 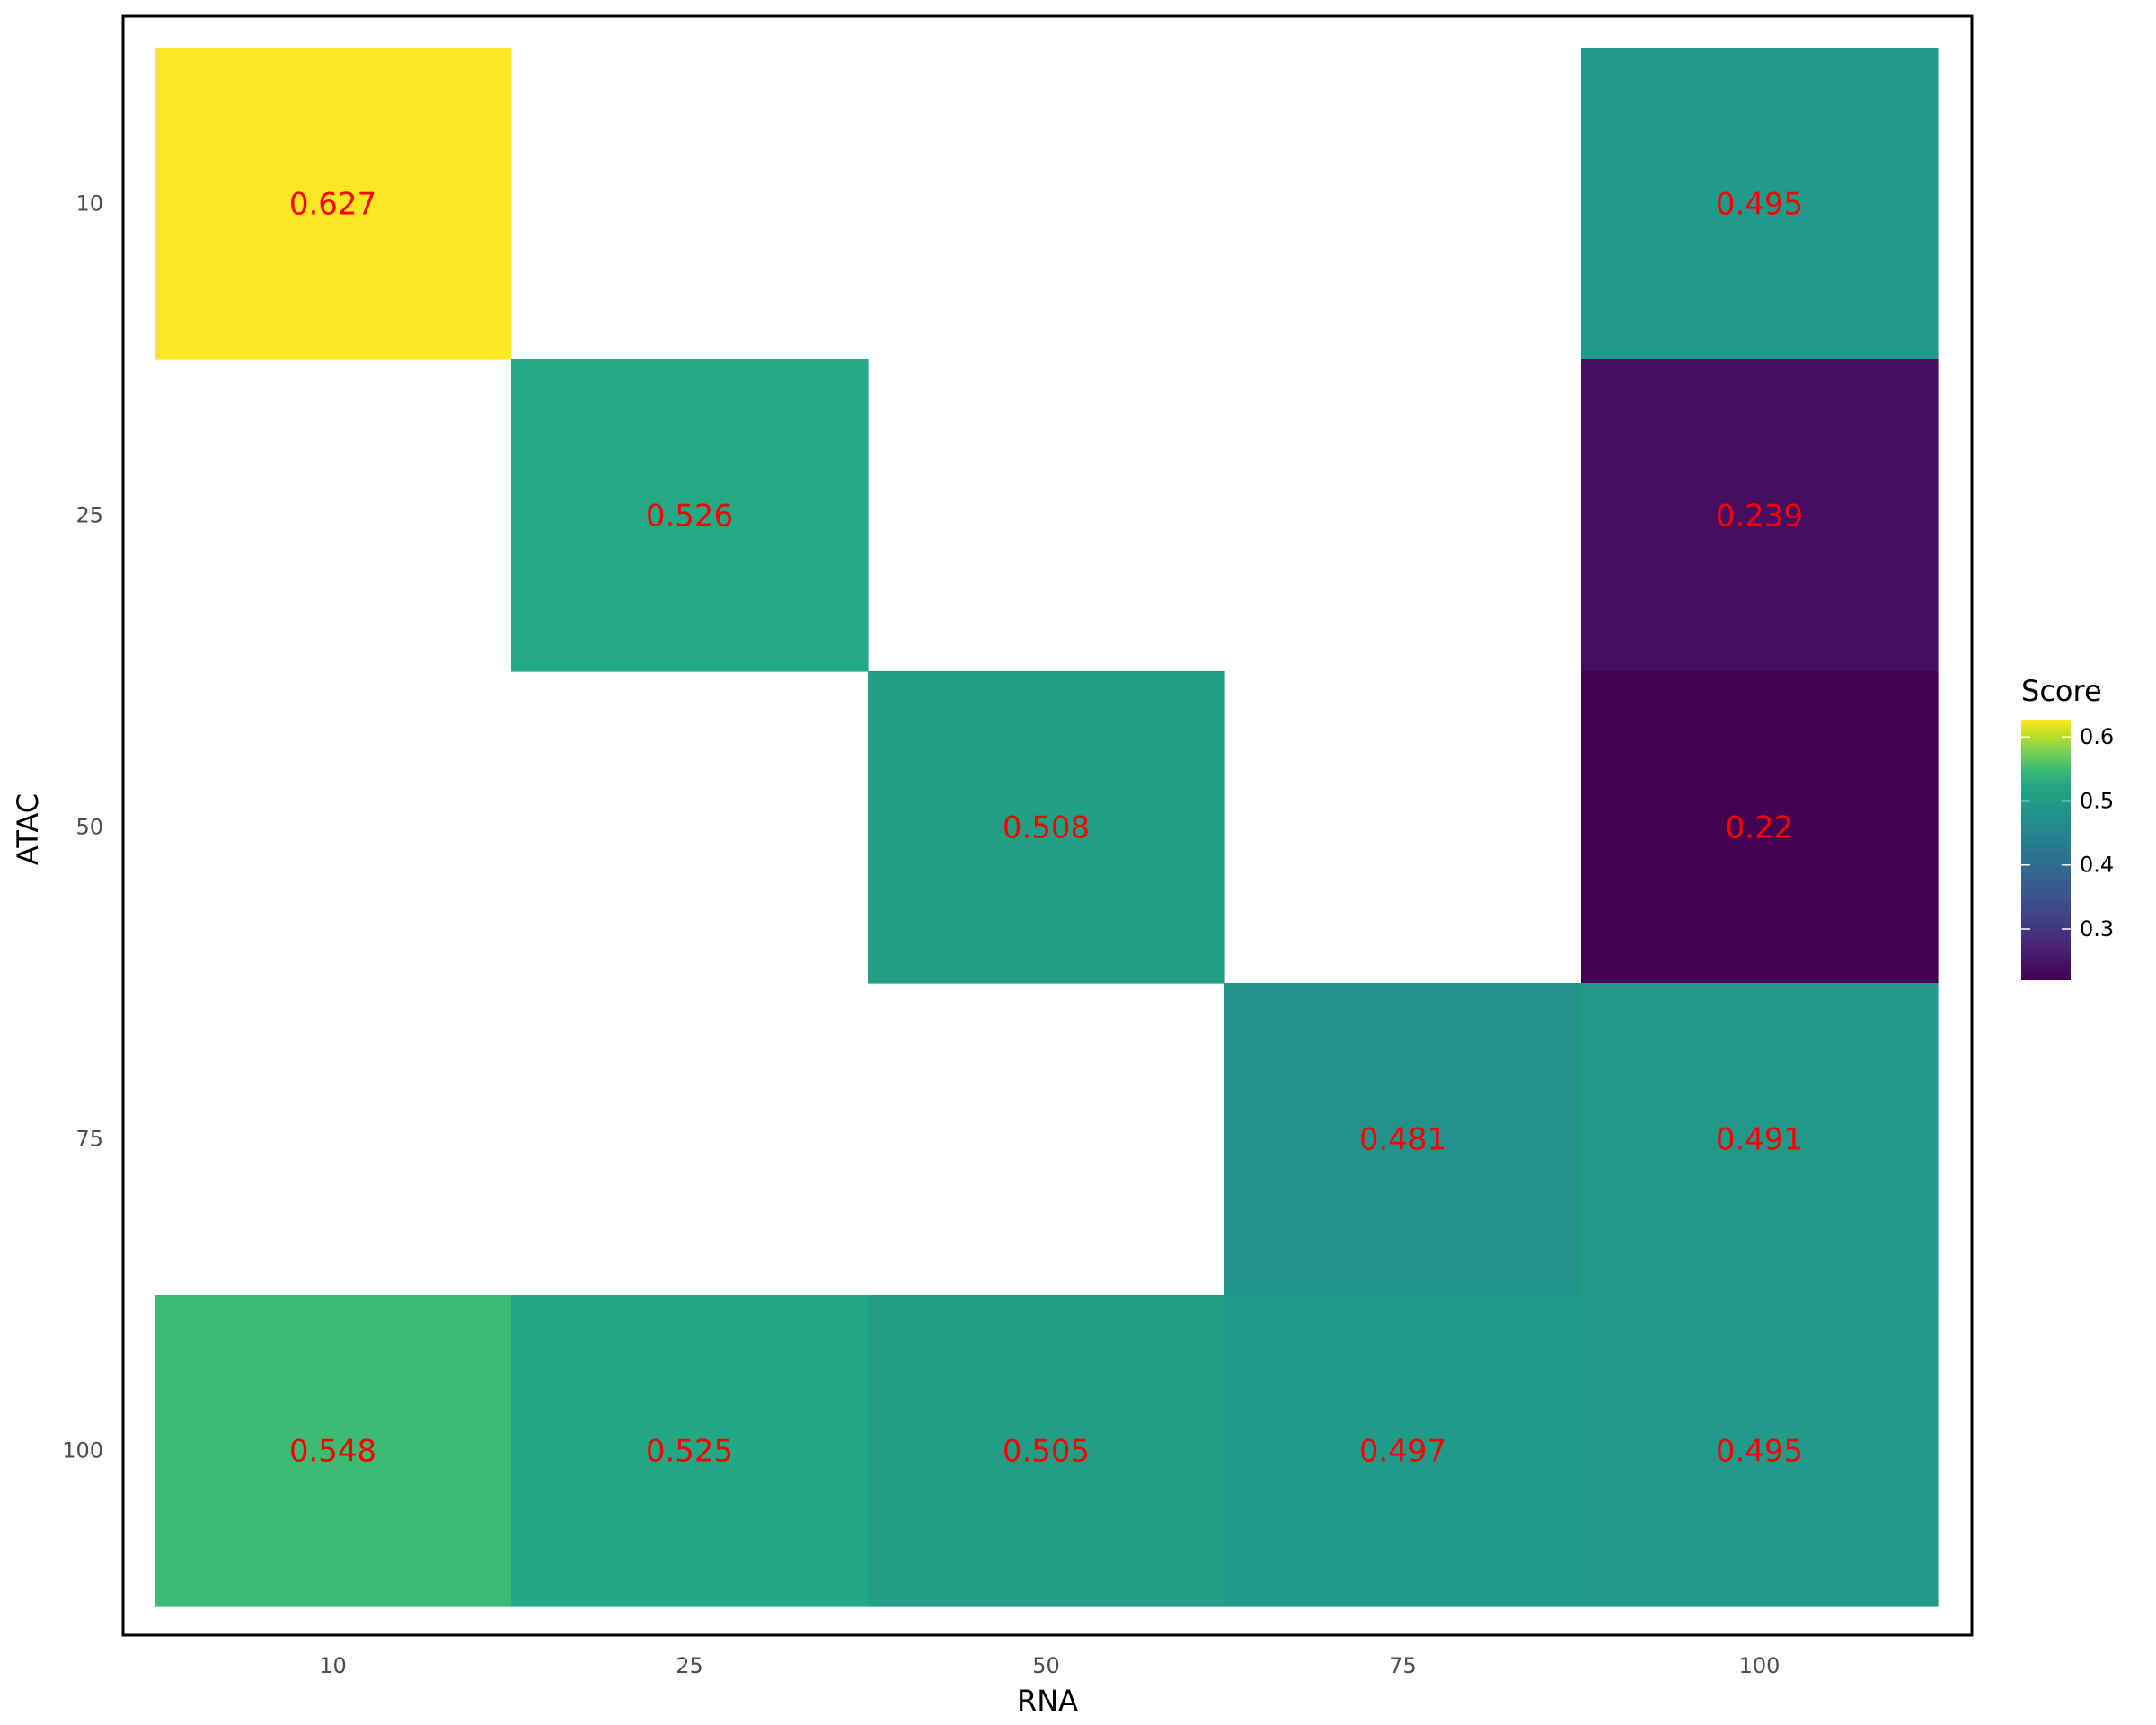 What do you see at coordinates (689, 1665) in the screenshot?
I see `x-tick-label: 25` at bounding box center [689, 1665].